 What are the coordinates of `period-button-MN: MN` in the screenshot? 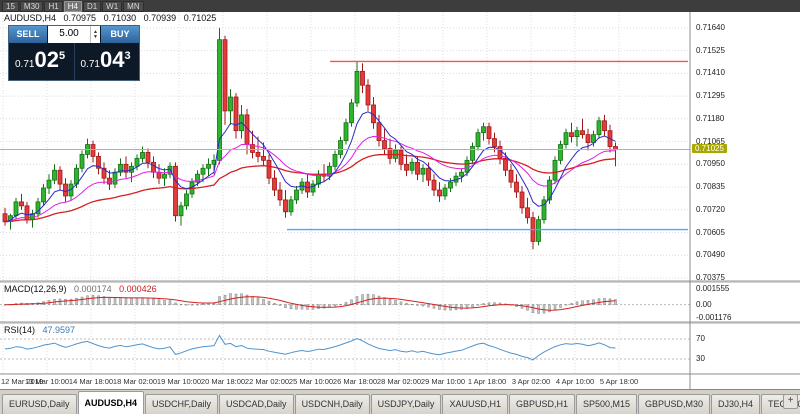 It's located at (133, 6).